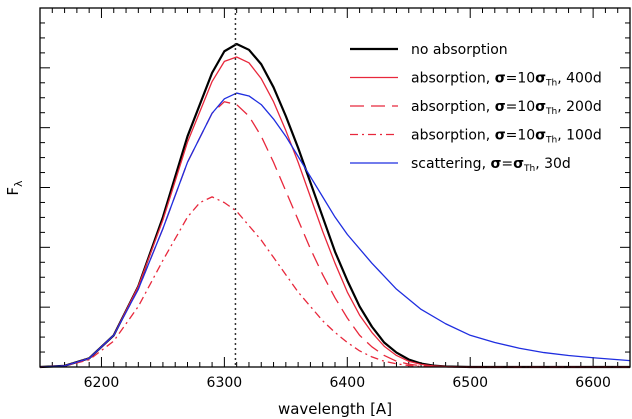  What do you see at coordinates (225, 383) in the screenshot?
I see `x-tick-label: 6300` at bounding box center [225, 383].